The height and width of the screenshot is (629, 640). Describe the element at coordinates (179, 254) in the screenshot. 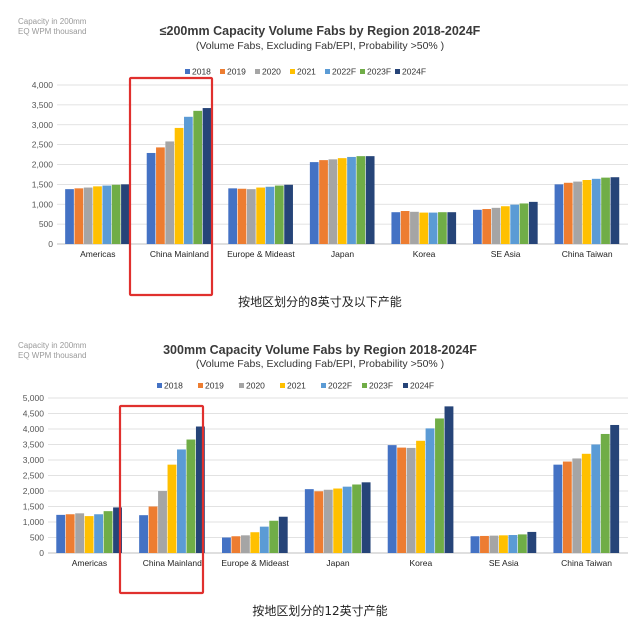

I see `category-label: China Mainland` at that location.